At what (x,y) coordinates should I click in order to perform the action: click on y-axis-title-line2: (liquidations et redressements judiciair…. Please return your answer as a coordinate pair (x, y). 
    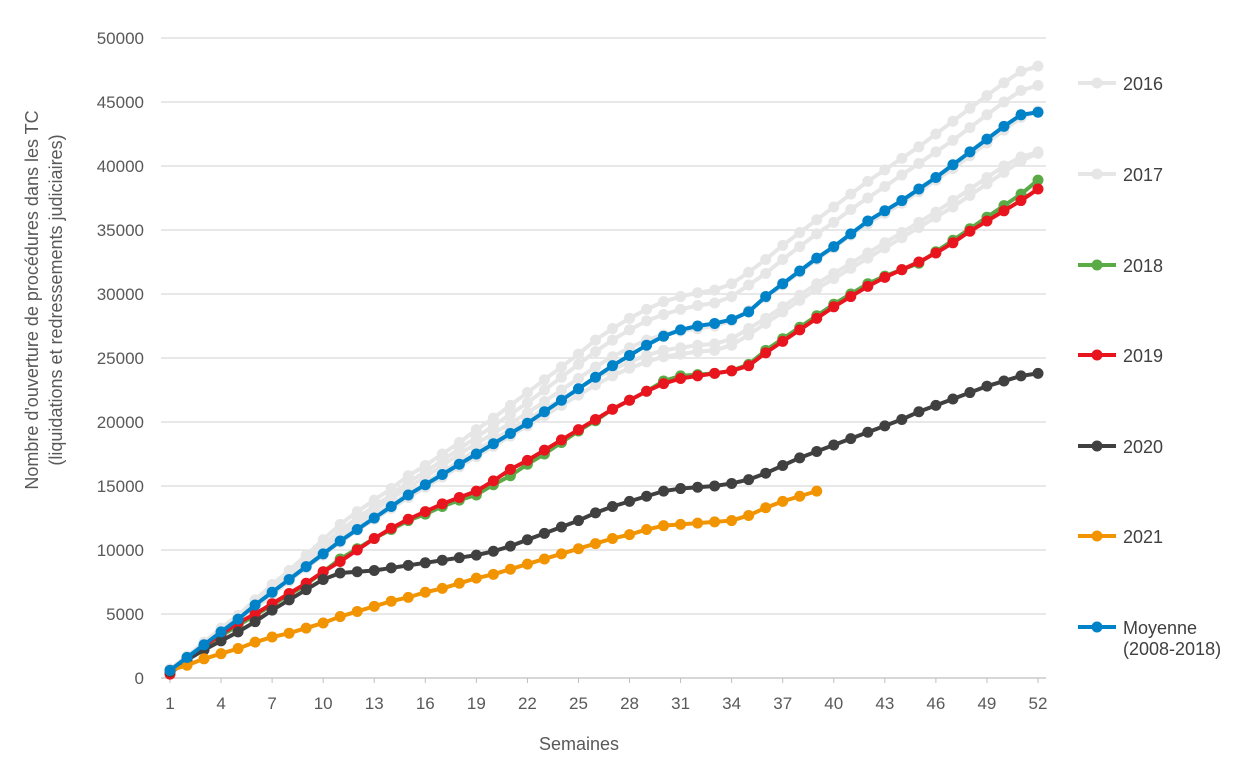
    Looking at the image, I should click on (56, 299).